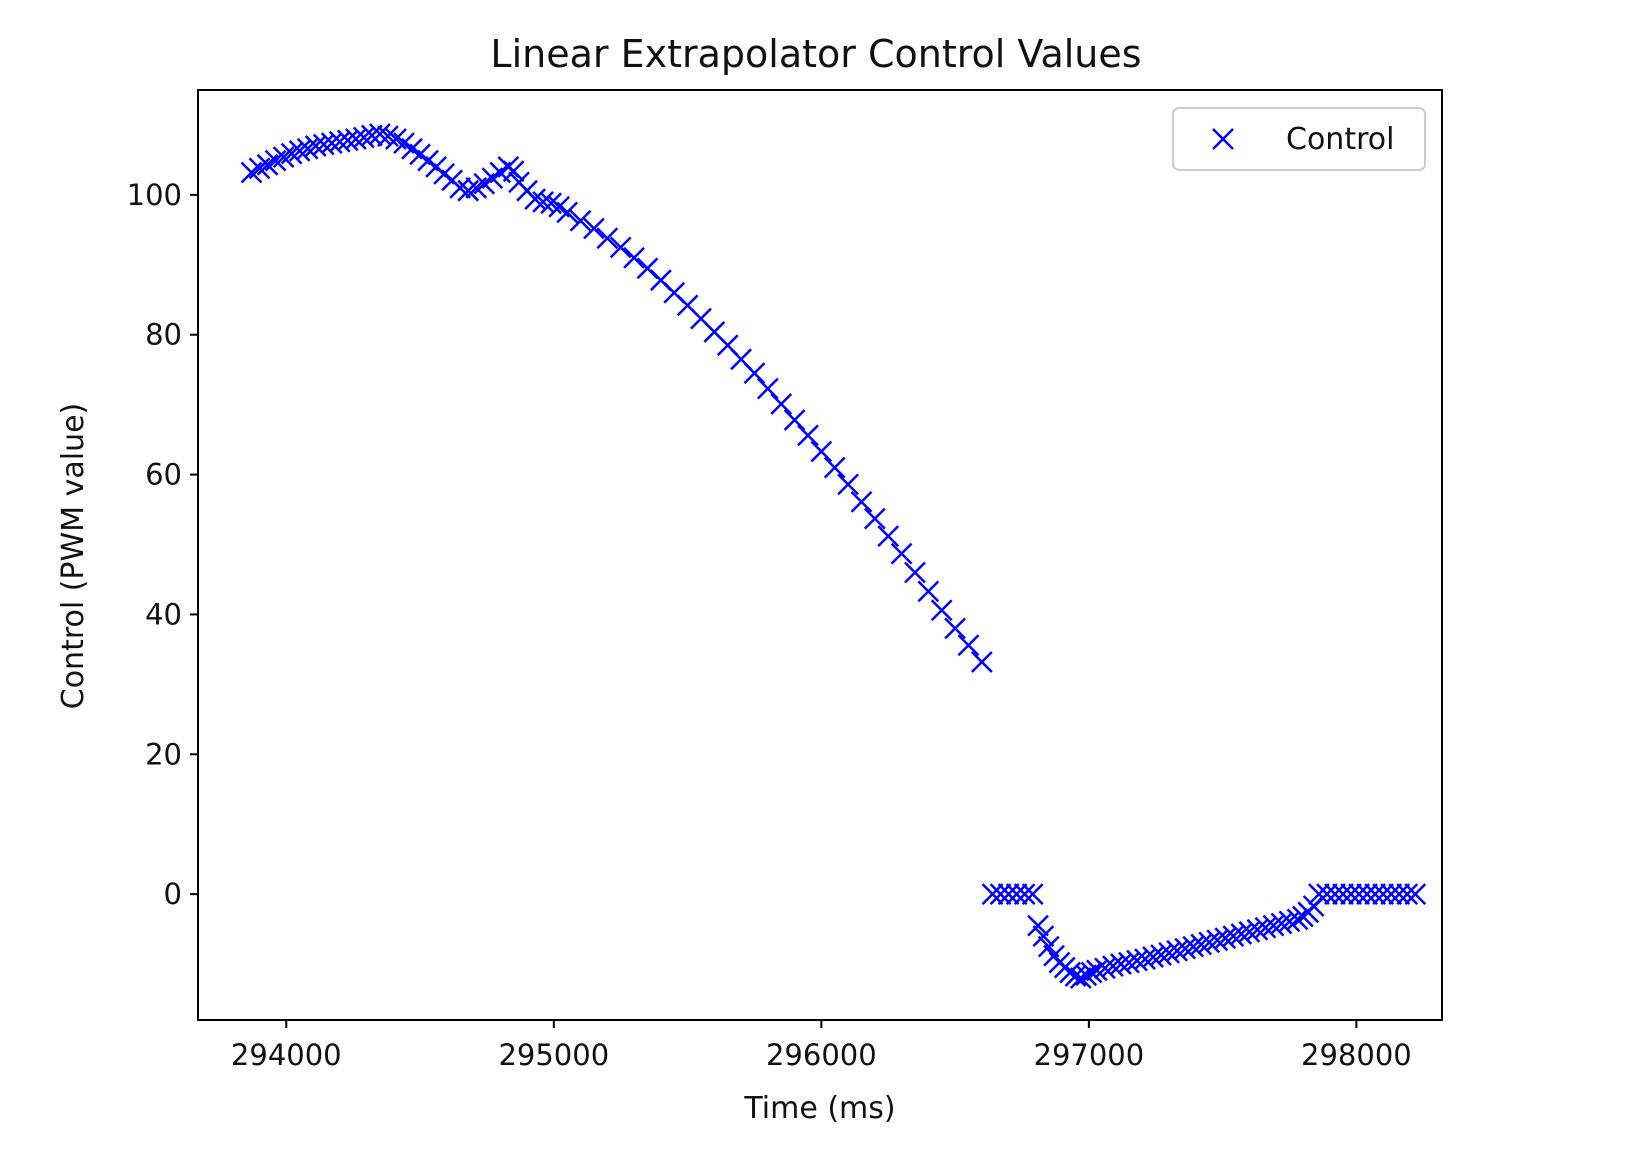 This screenshot has height=1157, width=1632. What do you see at coordinates (819, 1108) in the screenshot?
I see `x-axis-label: Time (ms)` at bounding box center [819, 1108].